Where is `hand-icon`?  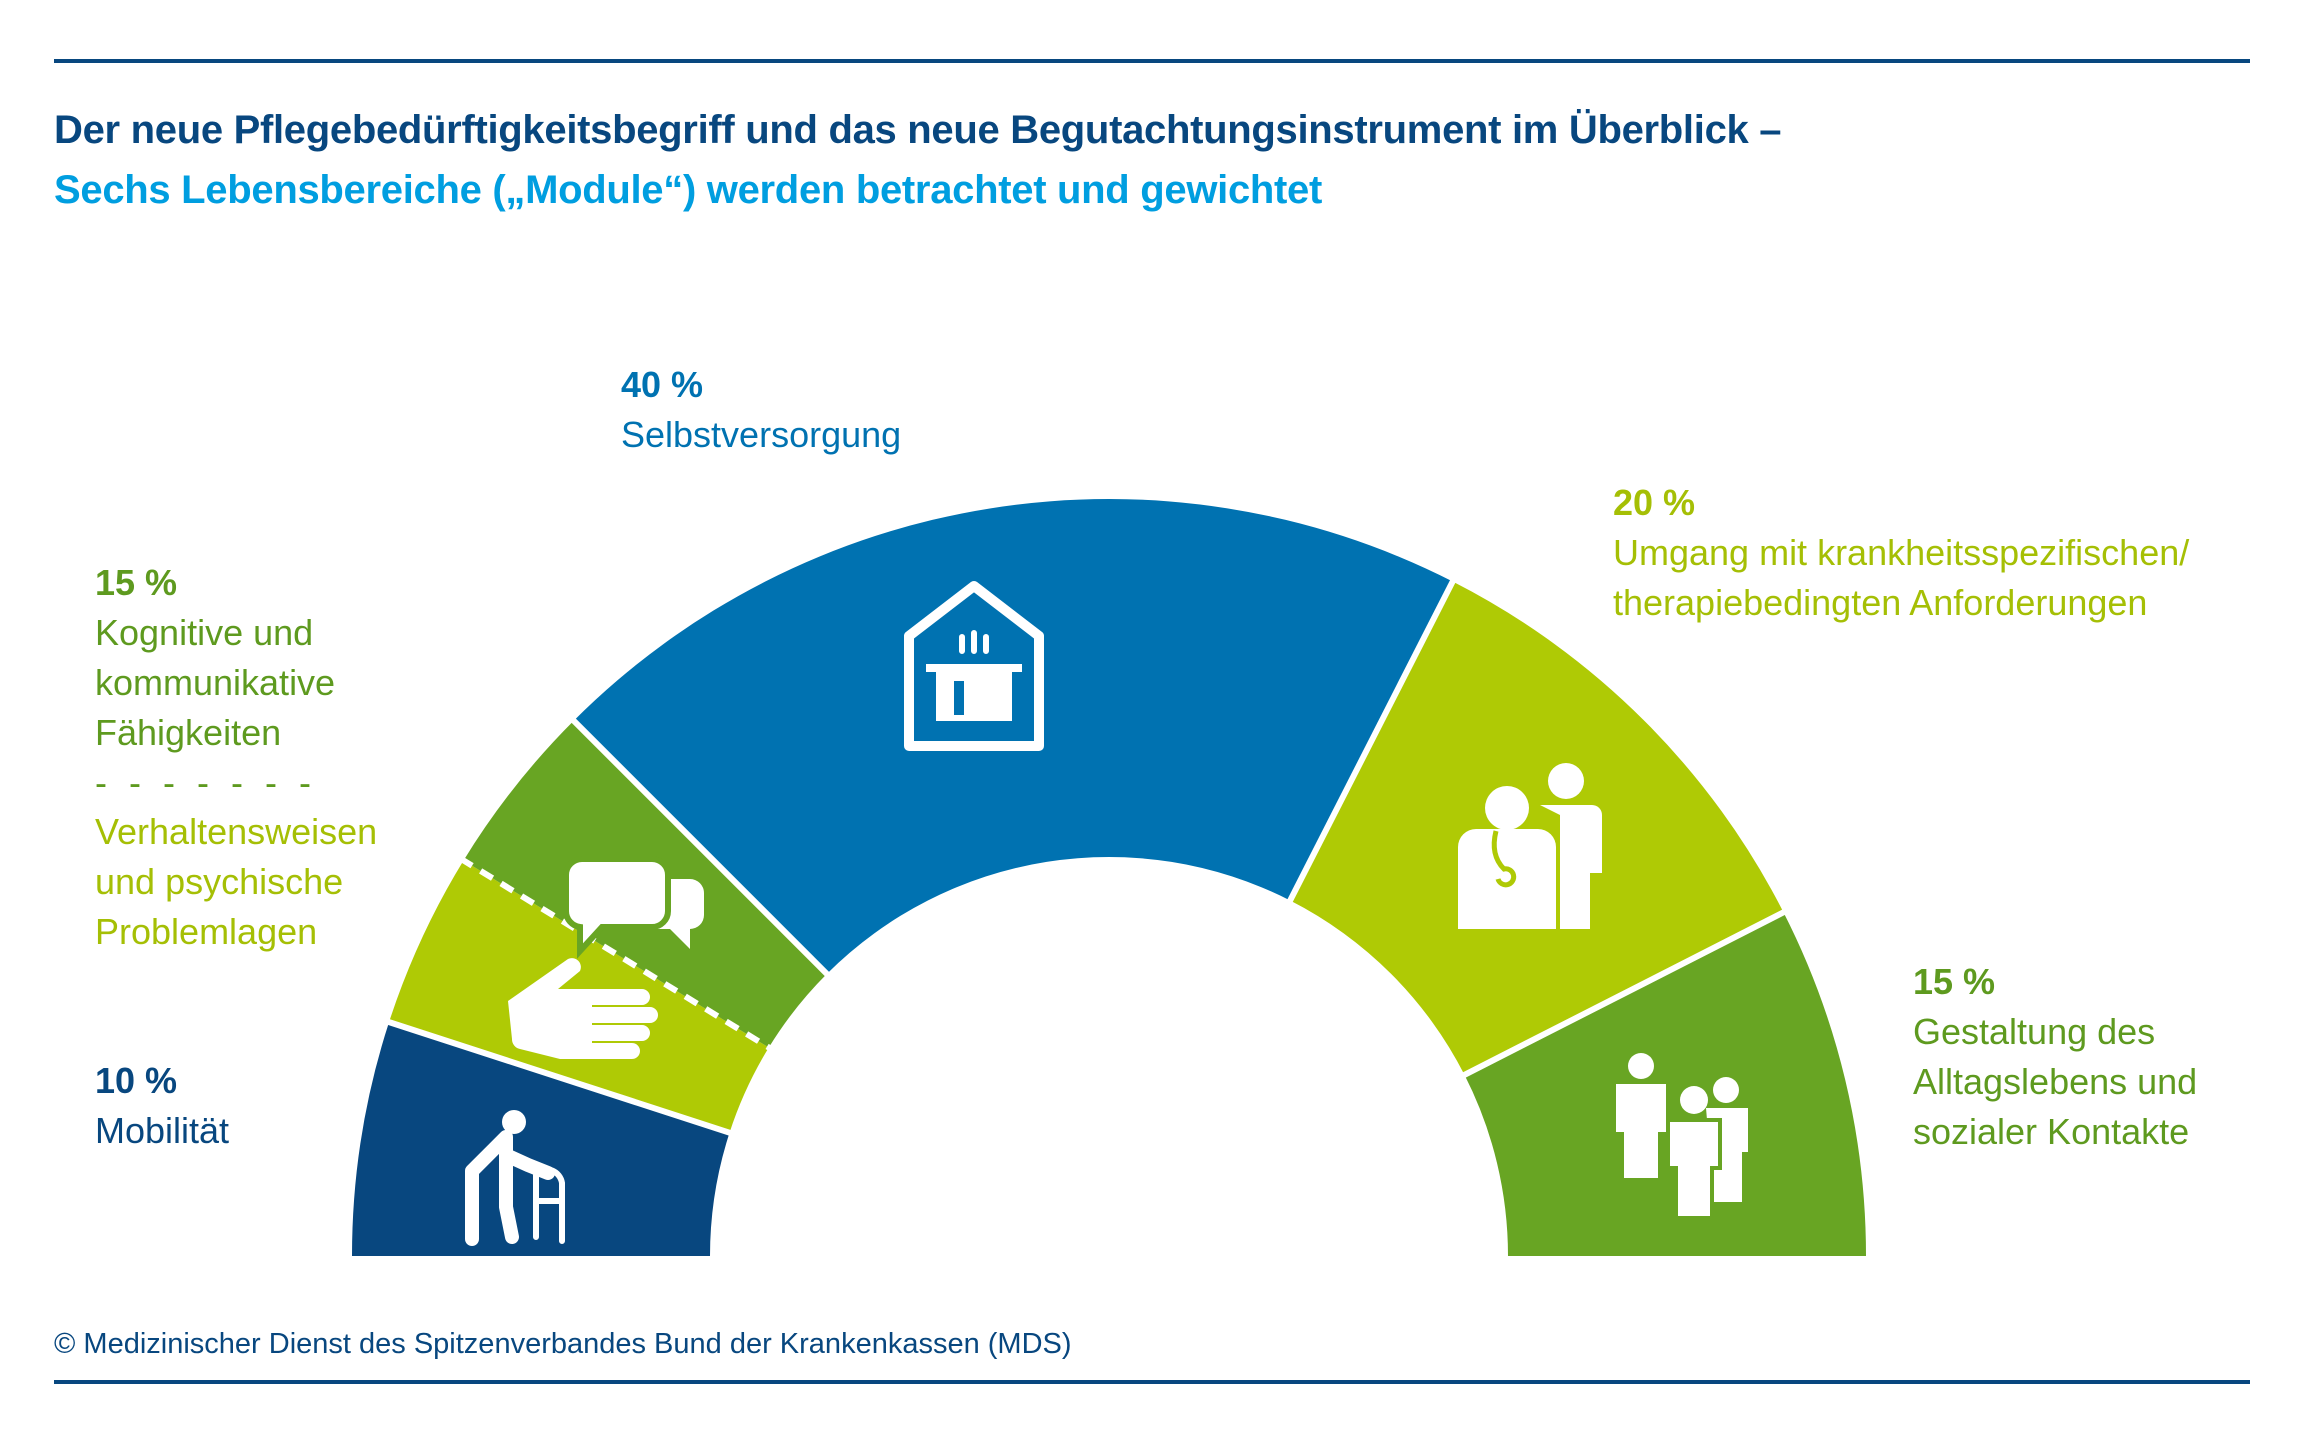
hand-icon is located at coordinates (583, 1008).